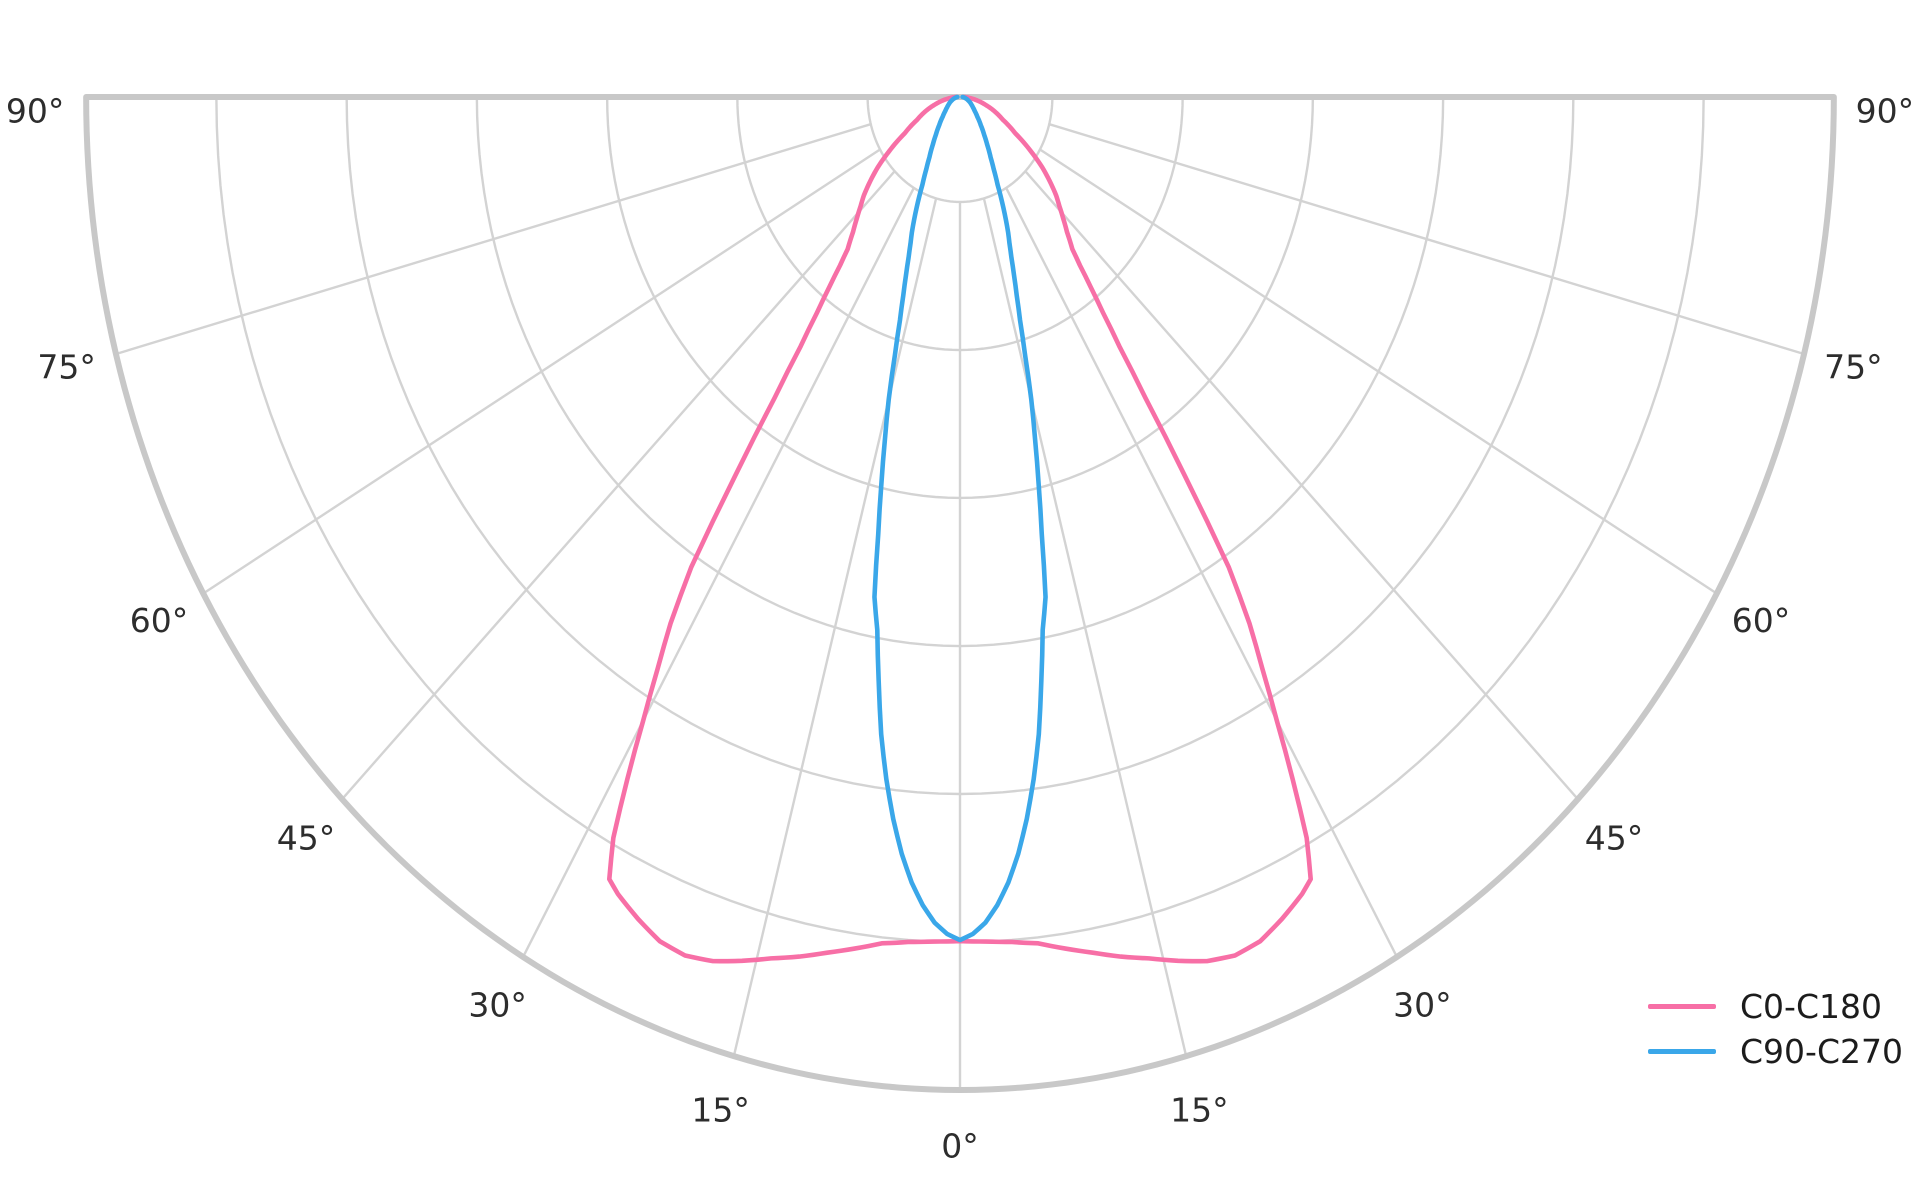  I want to click on legend-label-c90-c270: C90-C270, so click(1821, 1051).